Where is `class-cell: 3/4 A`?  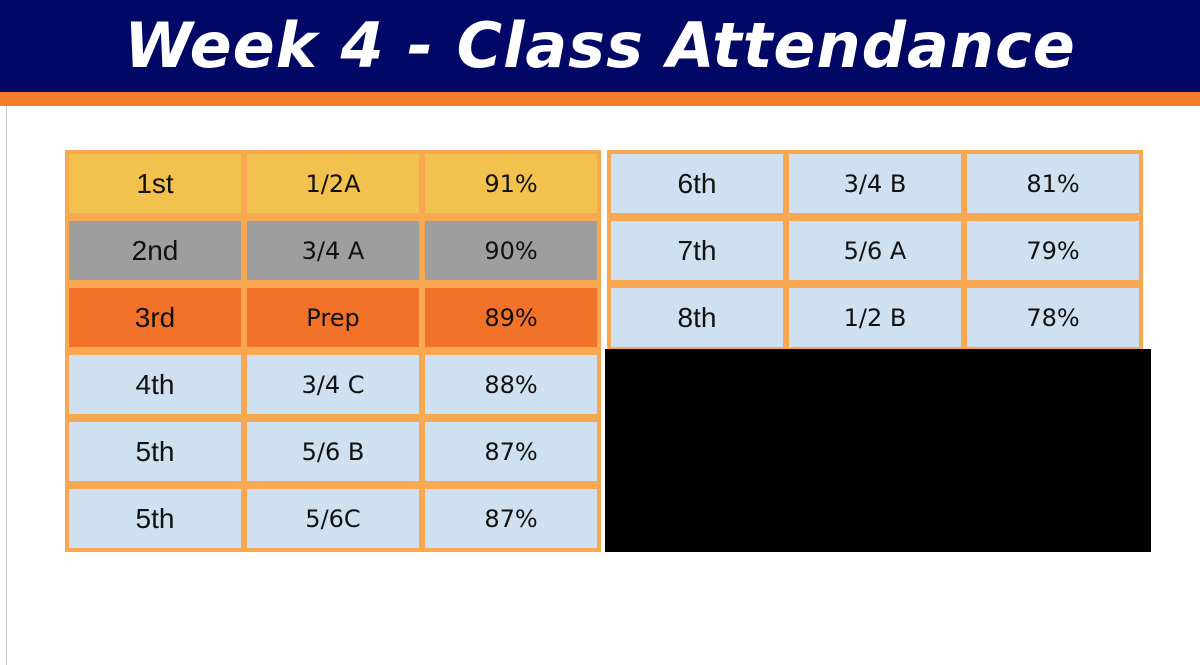
class-cell: 3/4 A is located at coordinates (333, 250).